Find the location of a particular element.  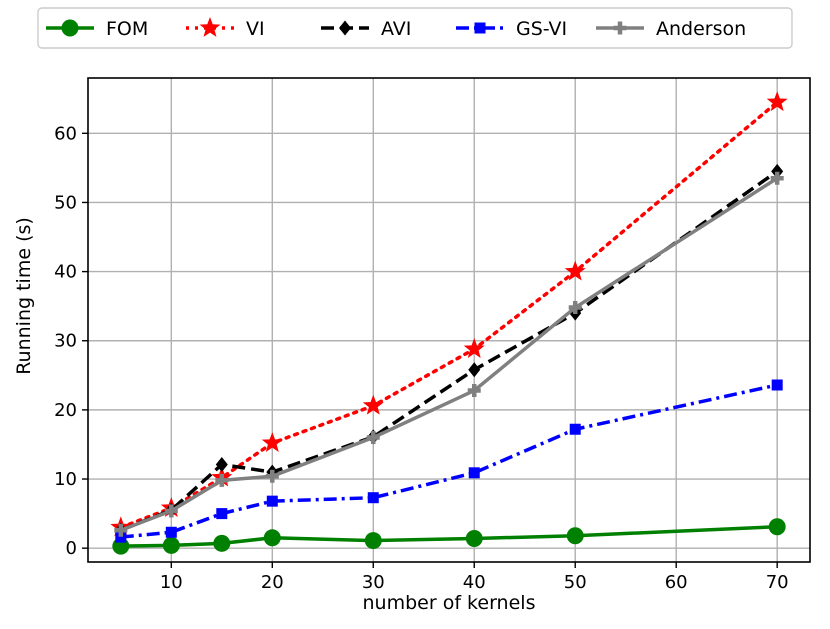

x-tick-label: 70 is located at coordinates (777, 582).